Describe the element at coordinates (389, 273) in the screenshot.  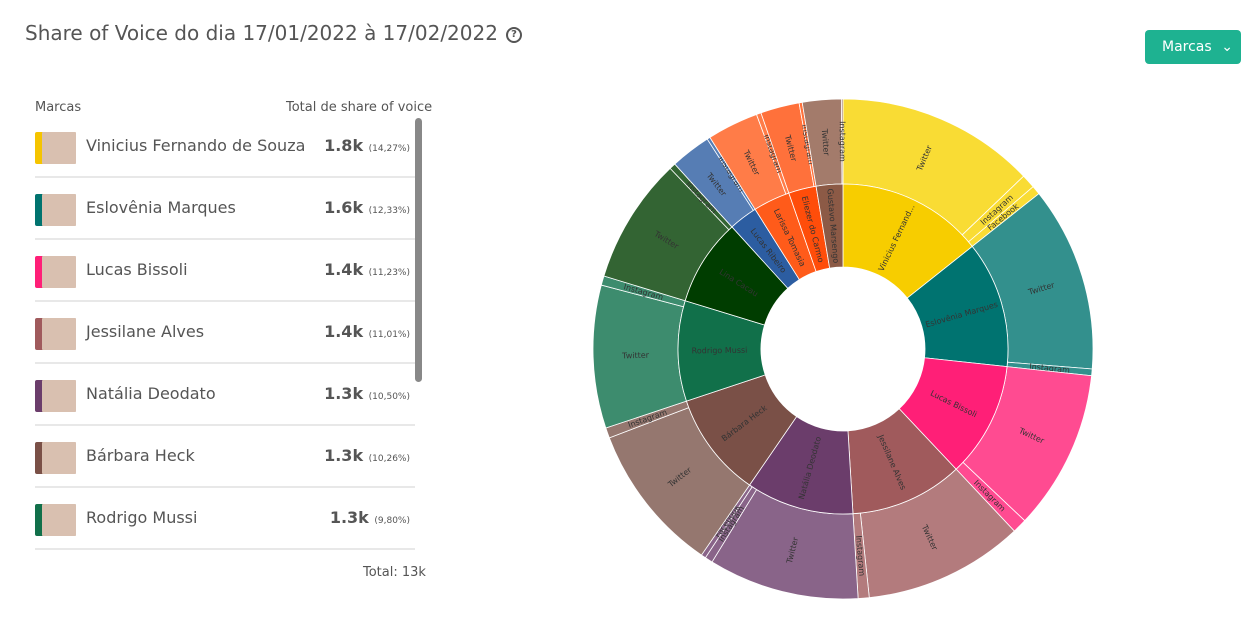
I see `share: (11,23%)` at that location.